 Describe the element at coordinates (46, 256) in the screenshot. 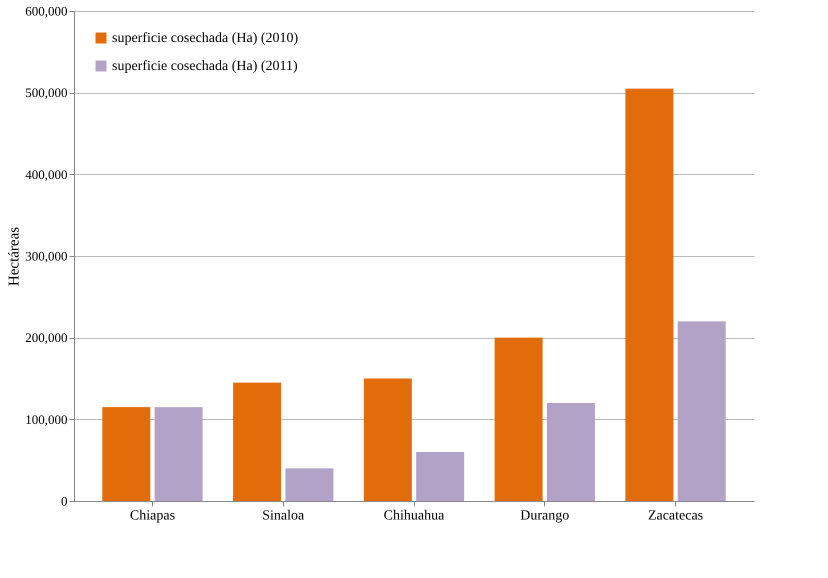

I see `y-tick-label: 300,000` at that location.